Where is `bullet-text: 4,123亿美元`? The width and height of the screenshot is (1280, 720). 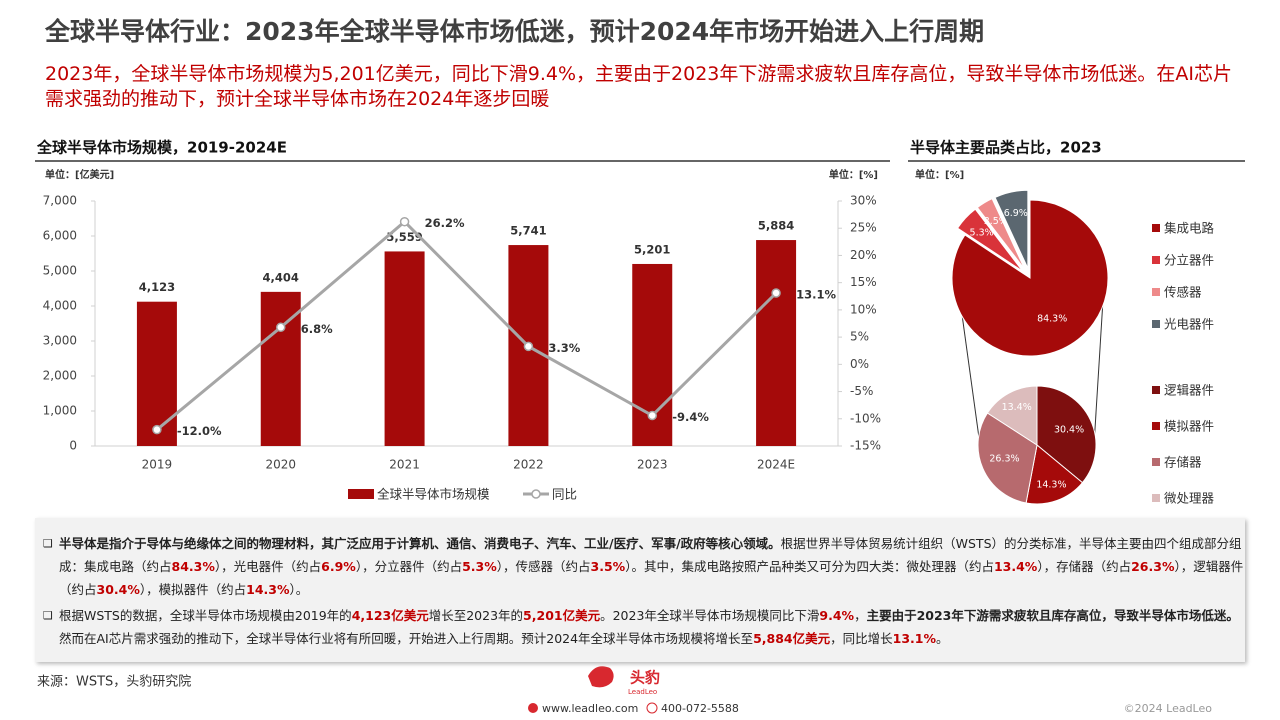
bullet-text: 4,123亿美元 is located at coordinates (390, 615).